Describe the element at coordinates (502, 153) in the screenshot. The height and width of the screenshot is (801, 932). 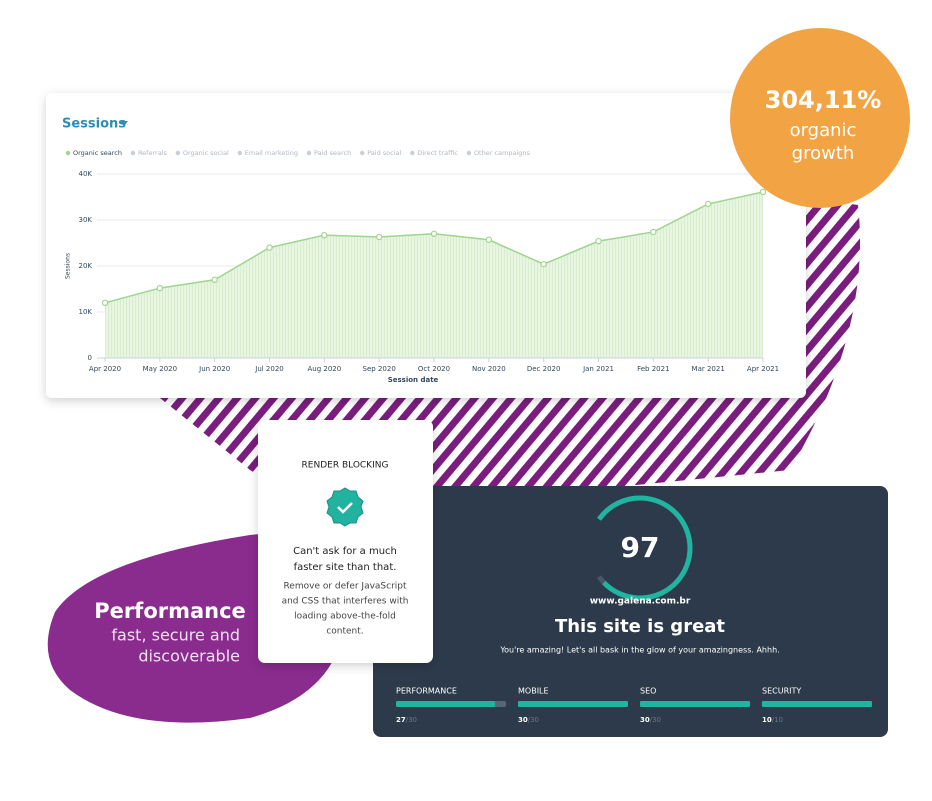
I see `legend-label: Other campaigns` at that location.